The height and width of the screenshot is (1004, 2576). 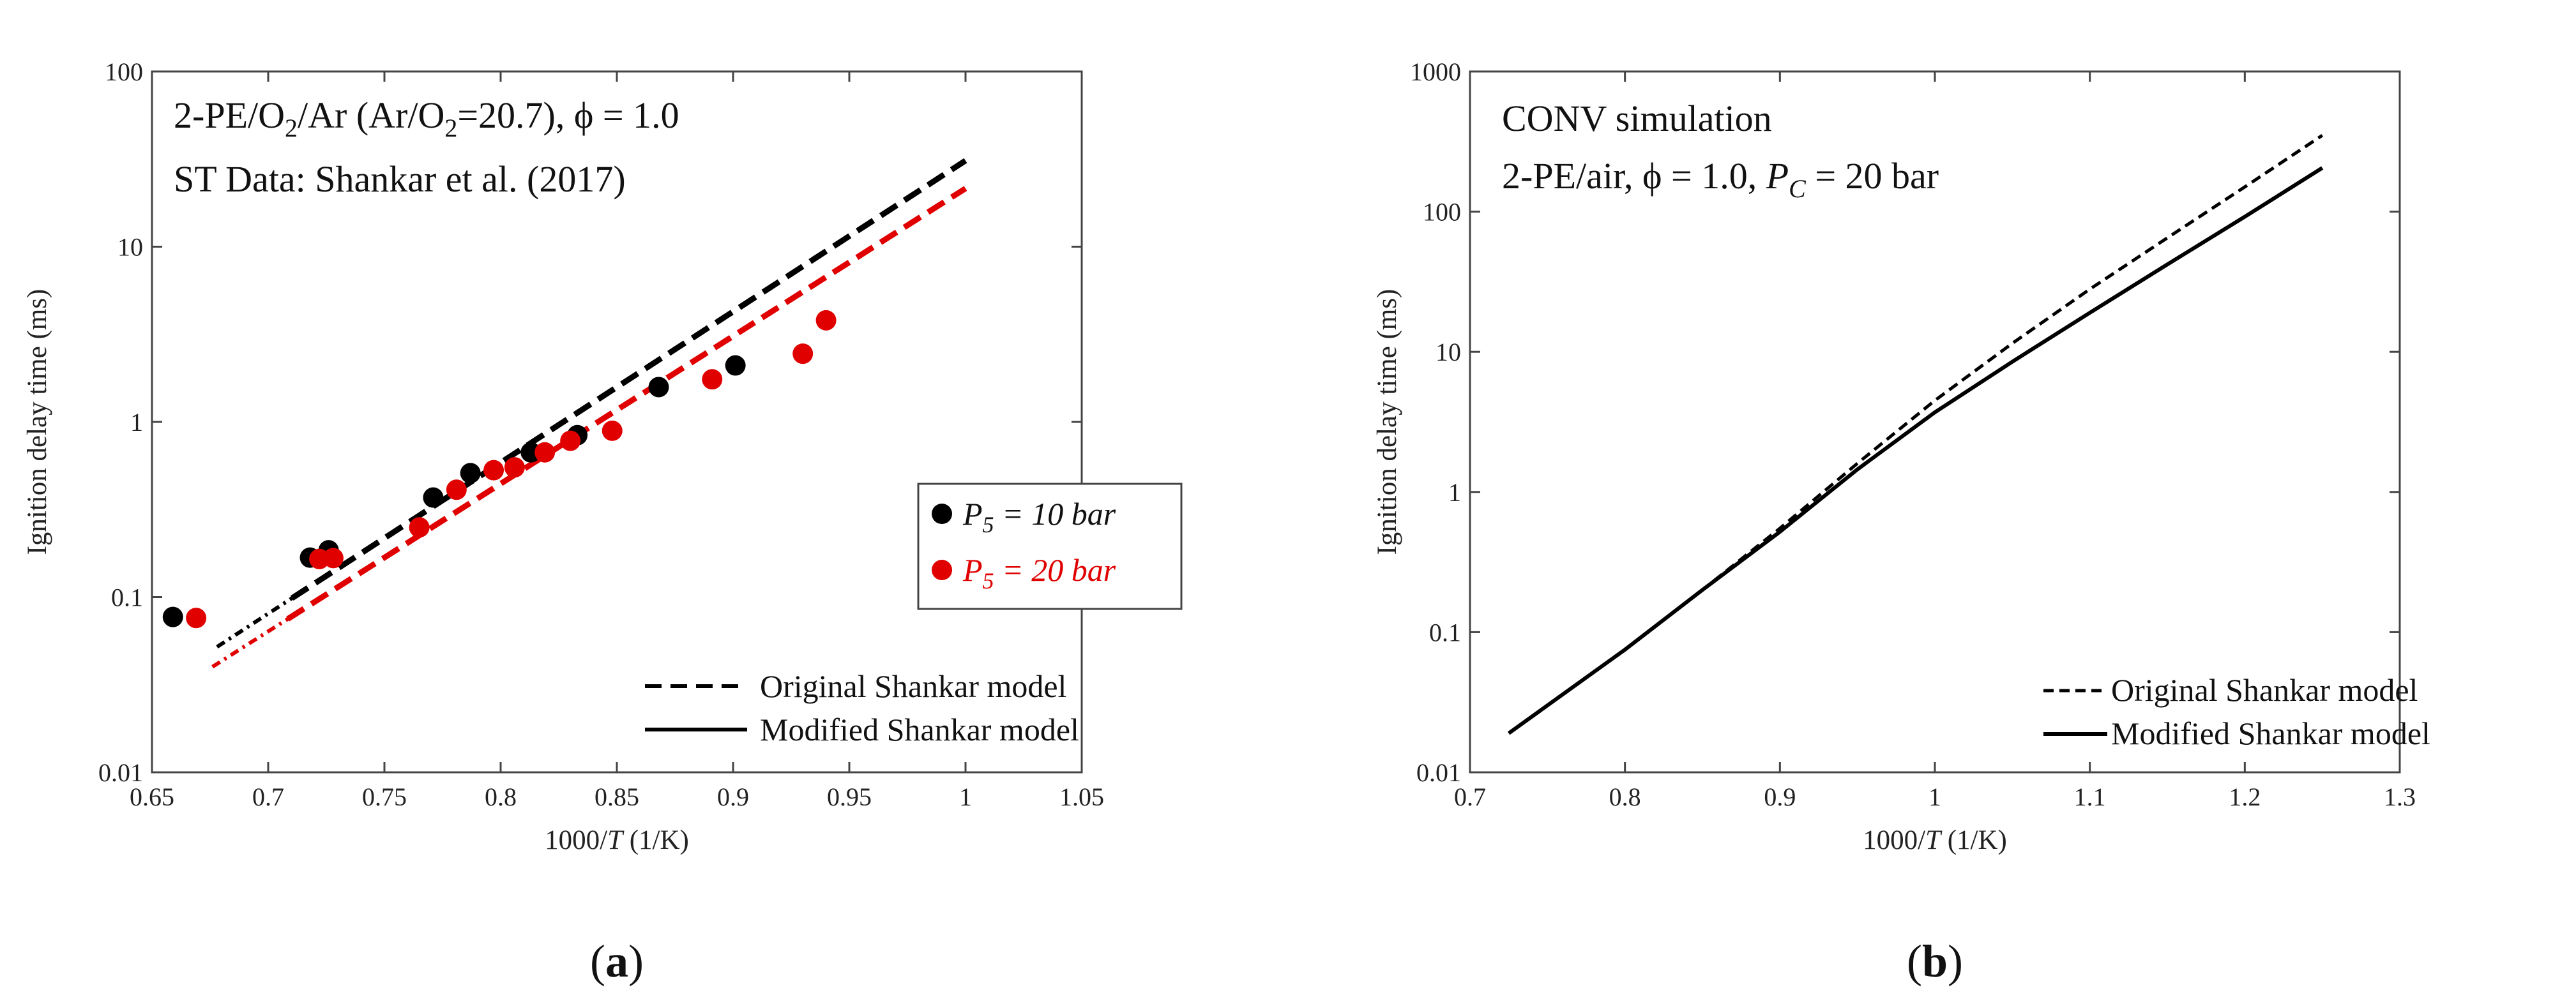 I want to click on legend-marker-20bar, so click(x=942, y=570).